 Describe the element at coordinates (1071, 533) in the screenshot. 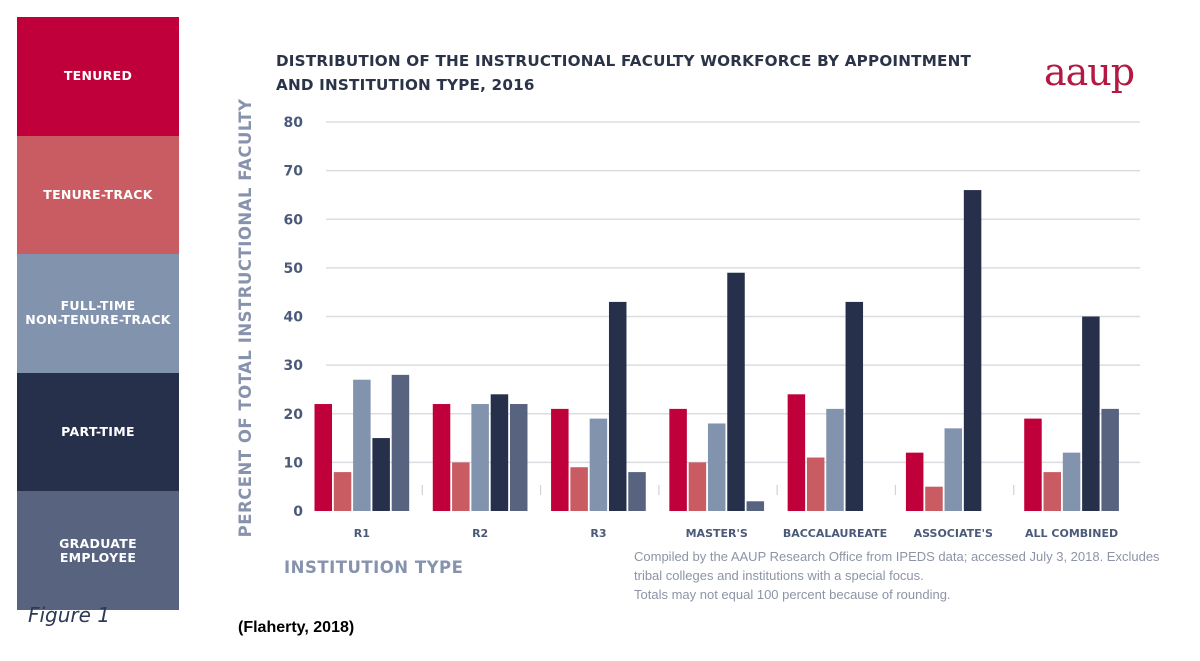

I see `x-category-label: ALL COMBINED` at that location.